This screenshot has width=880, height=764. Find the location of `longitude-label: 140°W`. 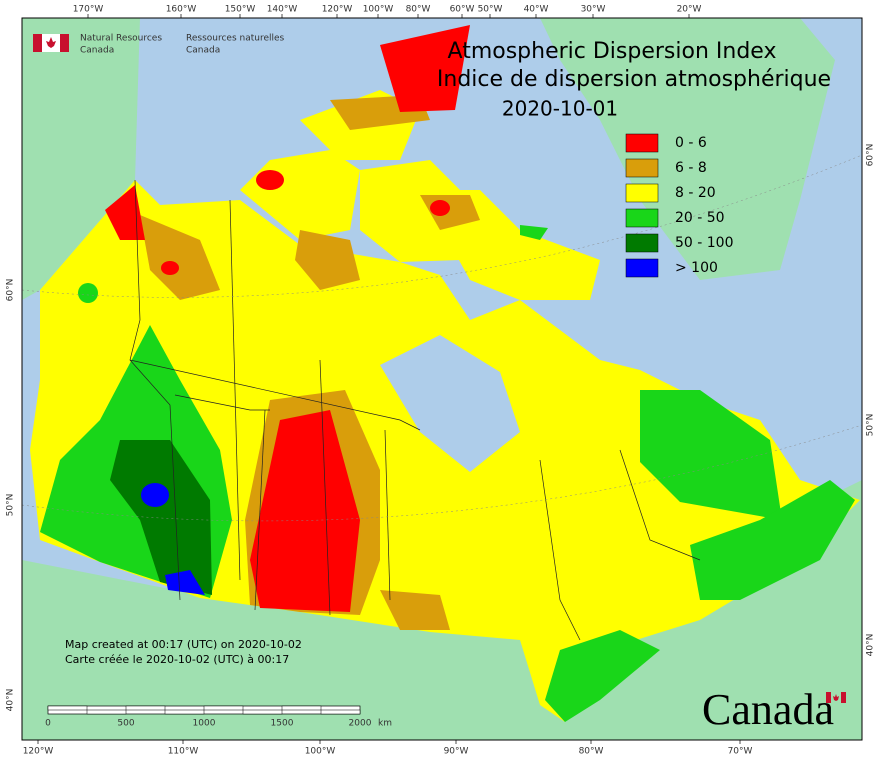

longitude-label: 140°W is located at coordinates (282, 10).